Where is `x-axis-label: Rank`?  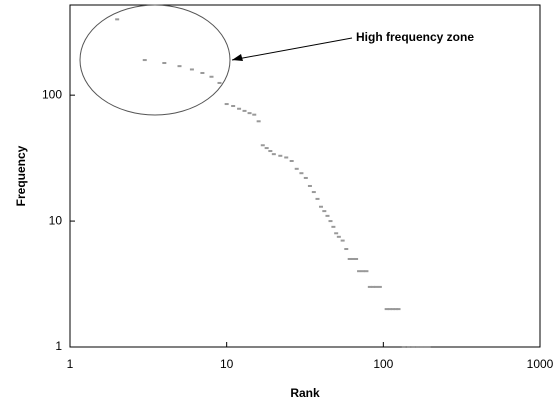 x-axis-label: Rank is located at coordinates (305, 393).